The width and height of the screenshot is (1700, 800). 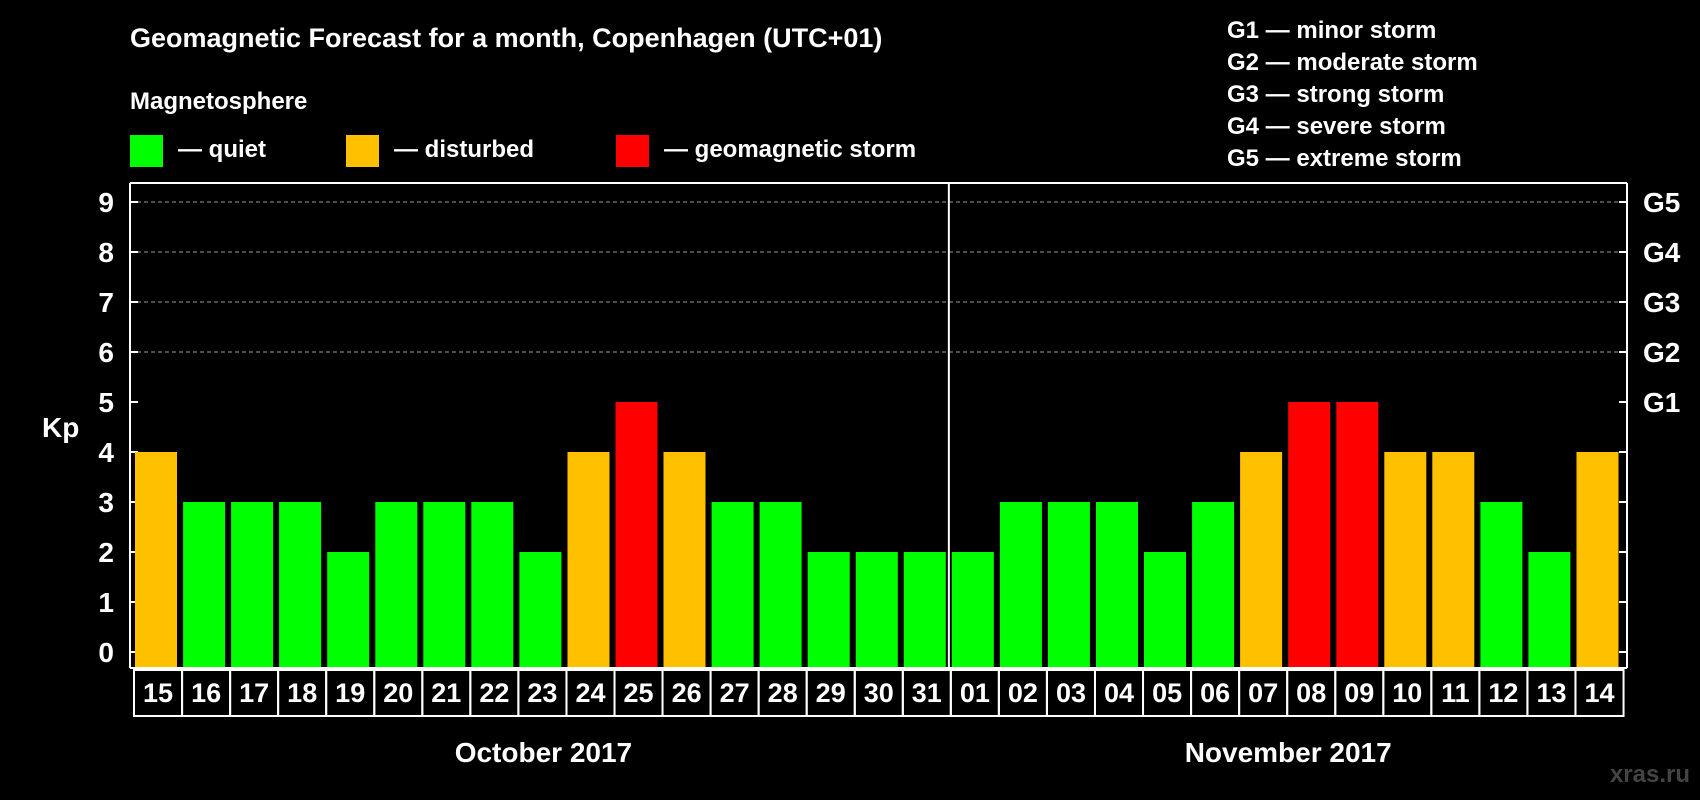 I want to click on storm-scale-item: G5 — extreme storm, so click(x=1344, y=158).